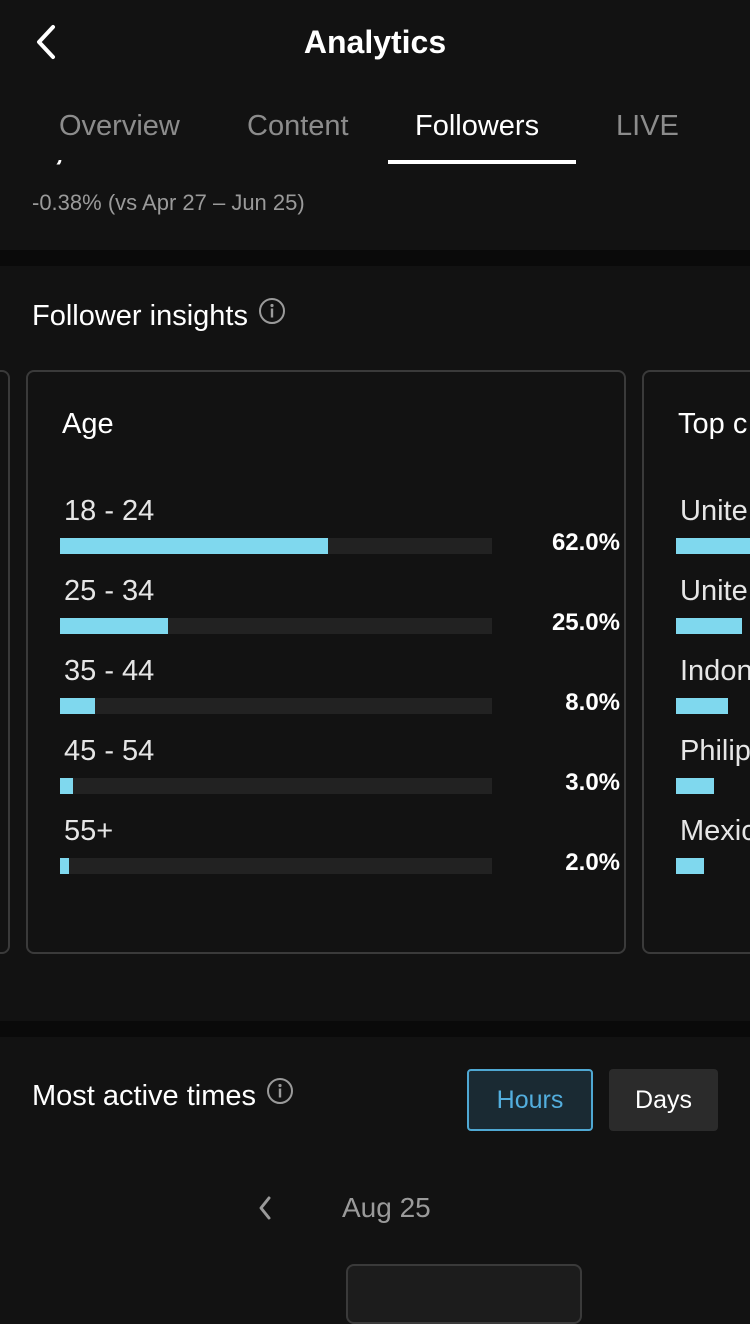 This screenshot has width=750, height=1324. I want to click on age-range-label: 45 - 54, so click(109, 751).